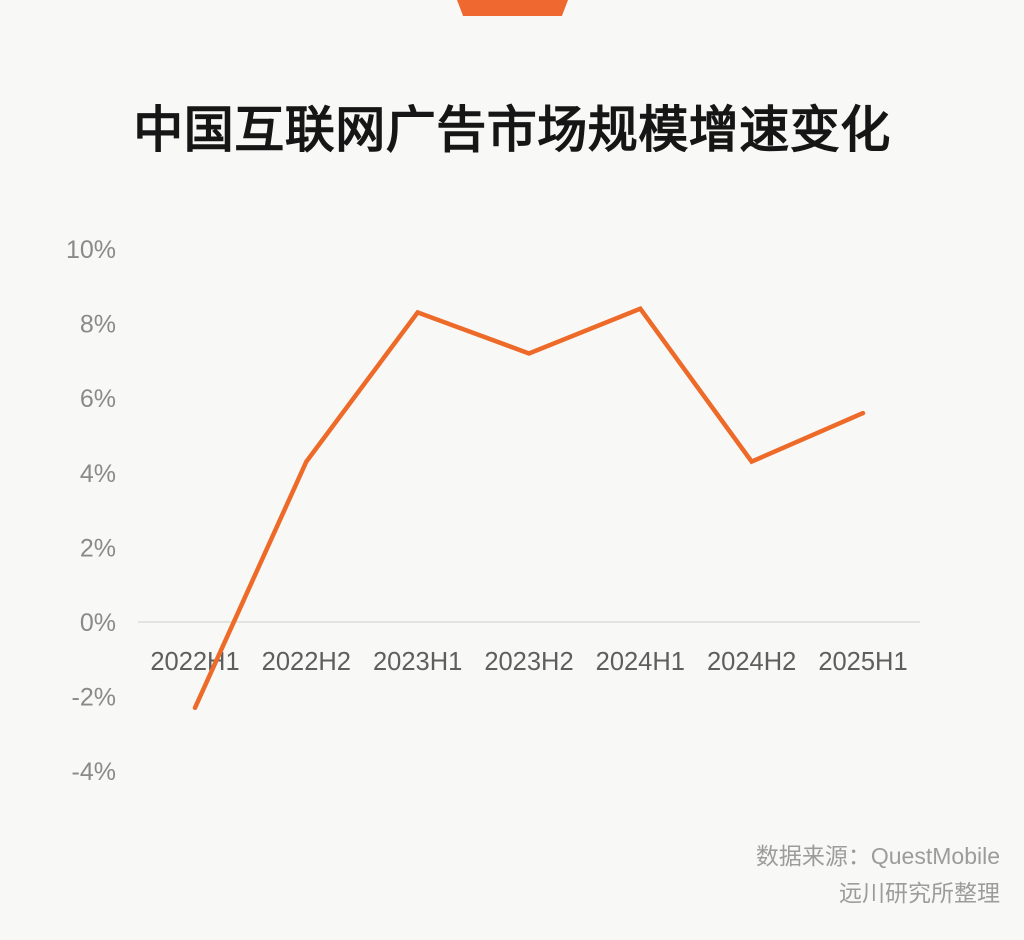 The image size is (1024, 940). What do you see at coordinates (878, 875) in the screenshot?
I see `data-source: 数据来源：QuestMobile 远川研究所整理` at bounding box center [878, 875].